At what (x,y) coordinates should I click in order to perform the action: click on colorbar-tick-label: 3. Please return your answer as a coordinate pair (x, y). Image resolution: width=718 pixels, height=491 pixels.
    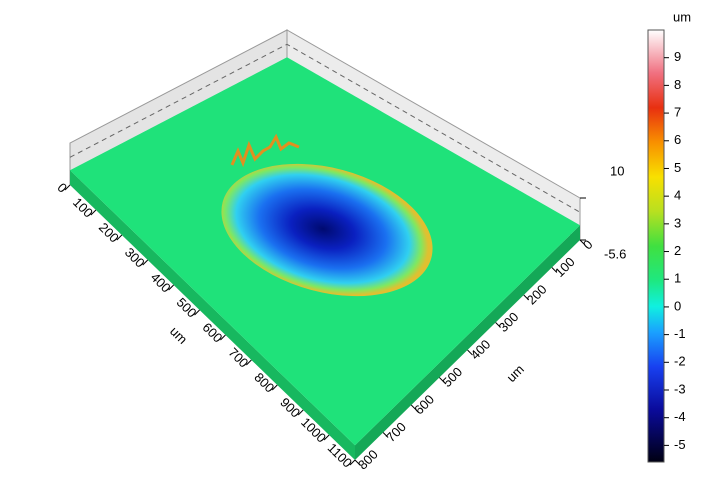
    Looking at the image, I should click on (677, 222).